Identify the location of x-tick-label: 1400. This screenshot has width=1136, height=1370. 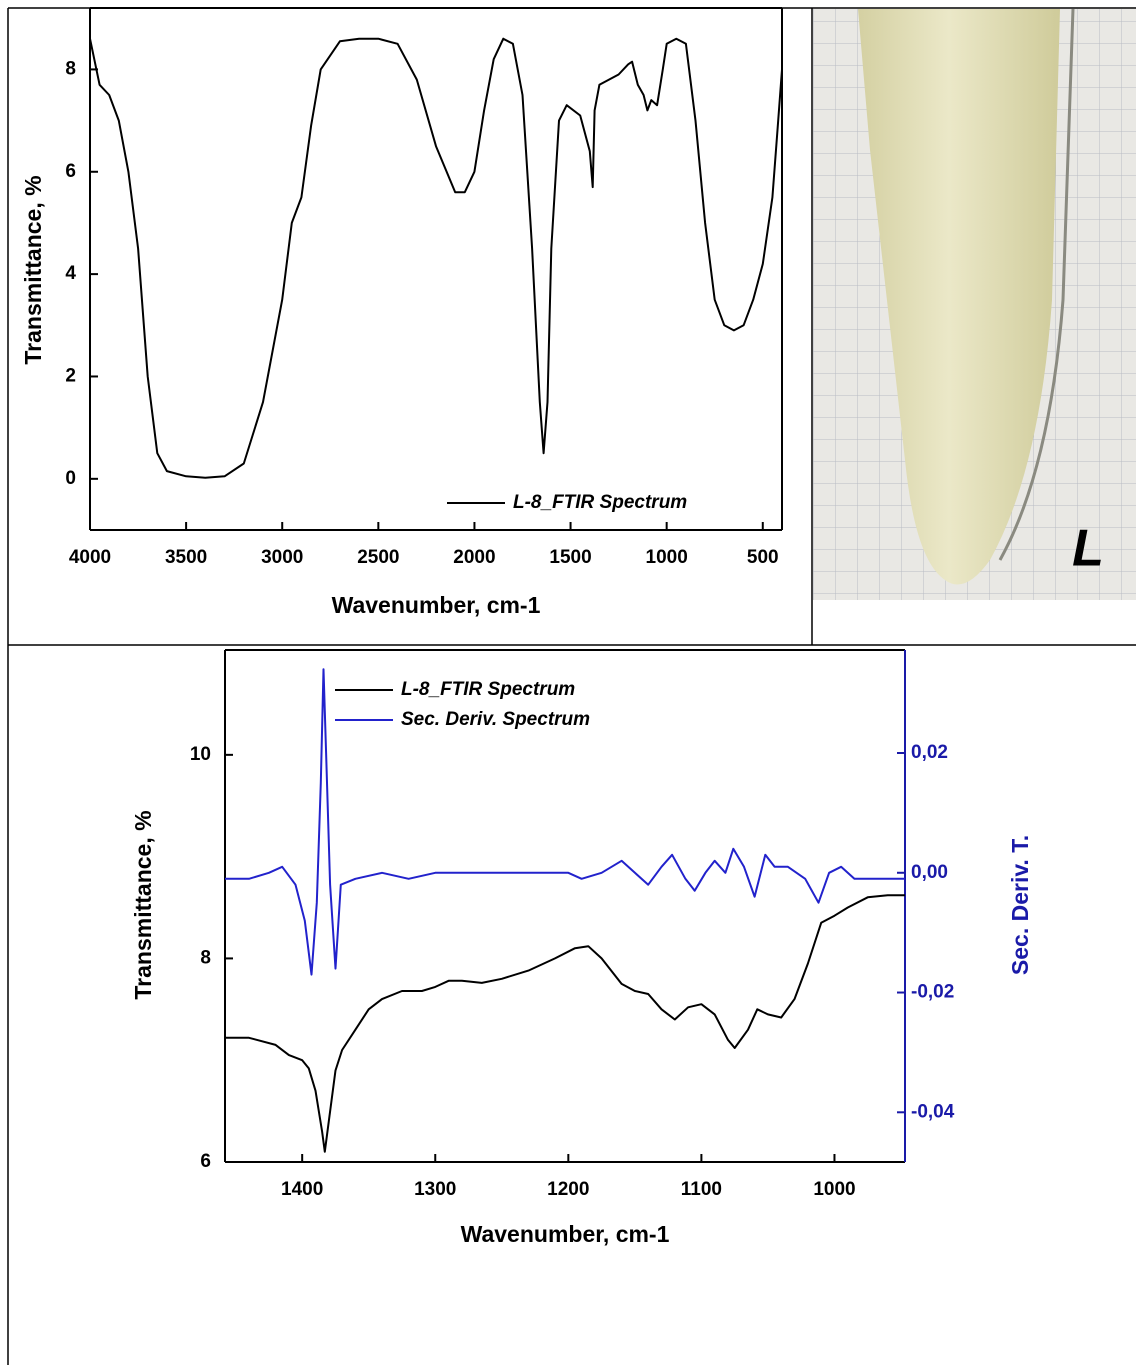
(302, 1189).